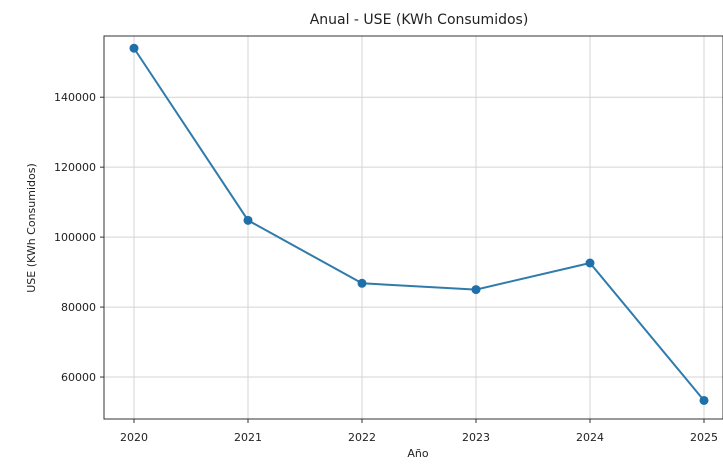  I want to click on x-tick-labels: 2020 2021 2022 2023 2024 2025, so click(419, 431).